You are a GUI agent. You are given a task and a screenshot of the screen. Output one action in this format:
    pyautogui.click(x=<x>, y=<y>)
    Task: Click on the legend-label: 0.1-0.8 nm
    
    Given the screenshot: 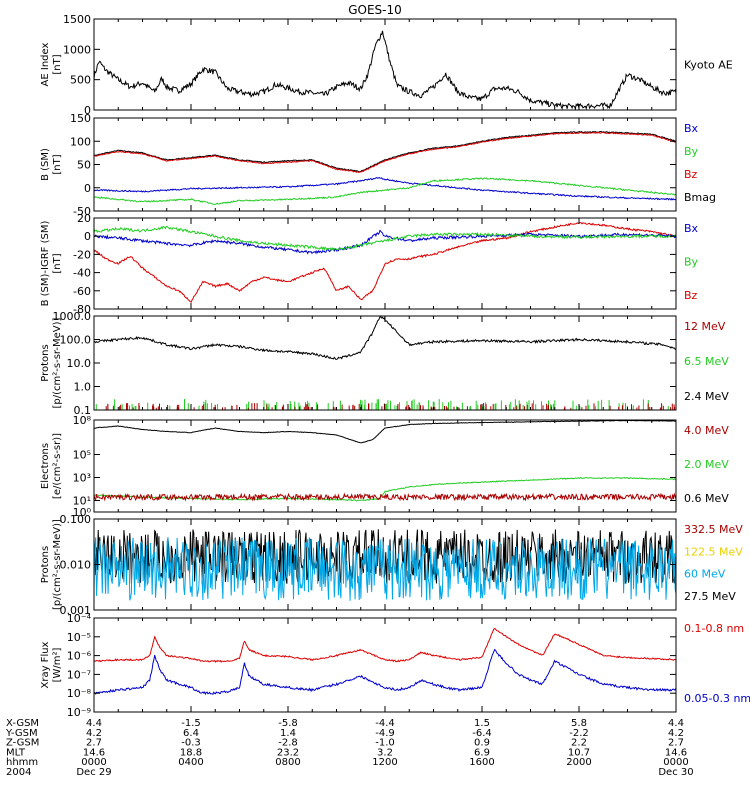 What is the action you would take?
    pyautogui.click(x=714, y=628)
    